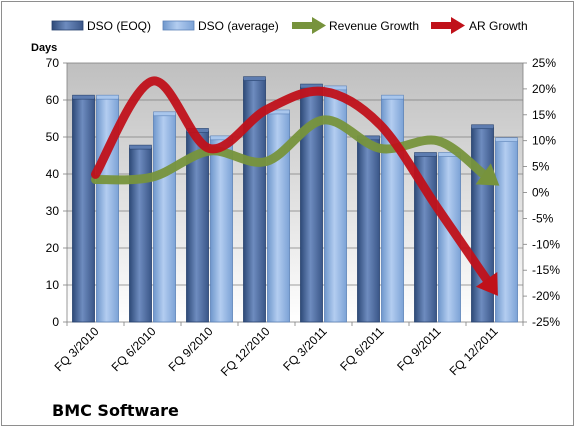 This screenshot has height=427, width=575. What do you see at coordinates (487, 174) in the screenshot?
I see `arrowhead-revenue-growth` at bounding box center [487, 174].